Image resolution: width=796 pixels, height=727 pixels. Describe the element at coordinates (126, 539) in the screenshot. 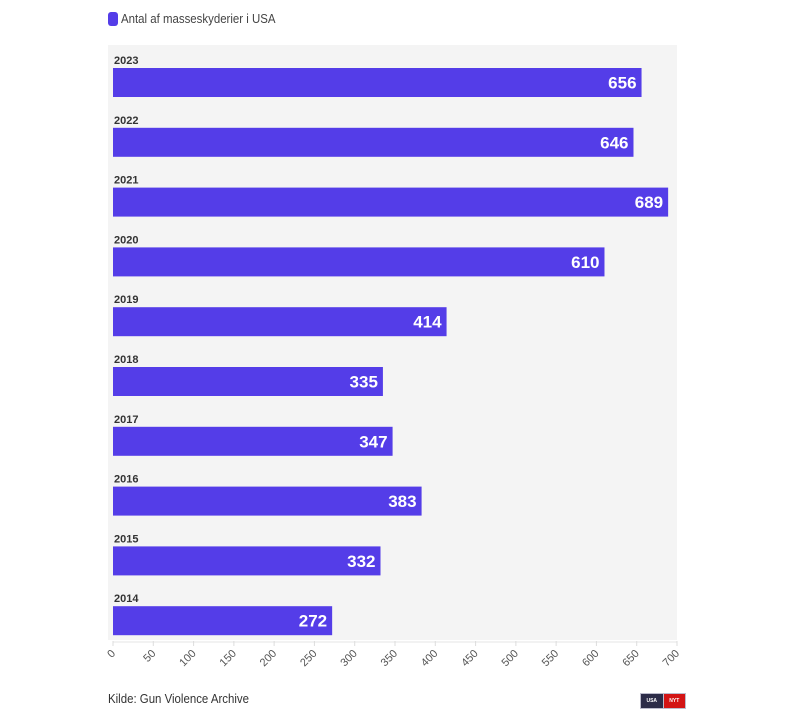

I see `category-label: 2015` at that location.